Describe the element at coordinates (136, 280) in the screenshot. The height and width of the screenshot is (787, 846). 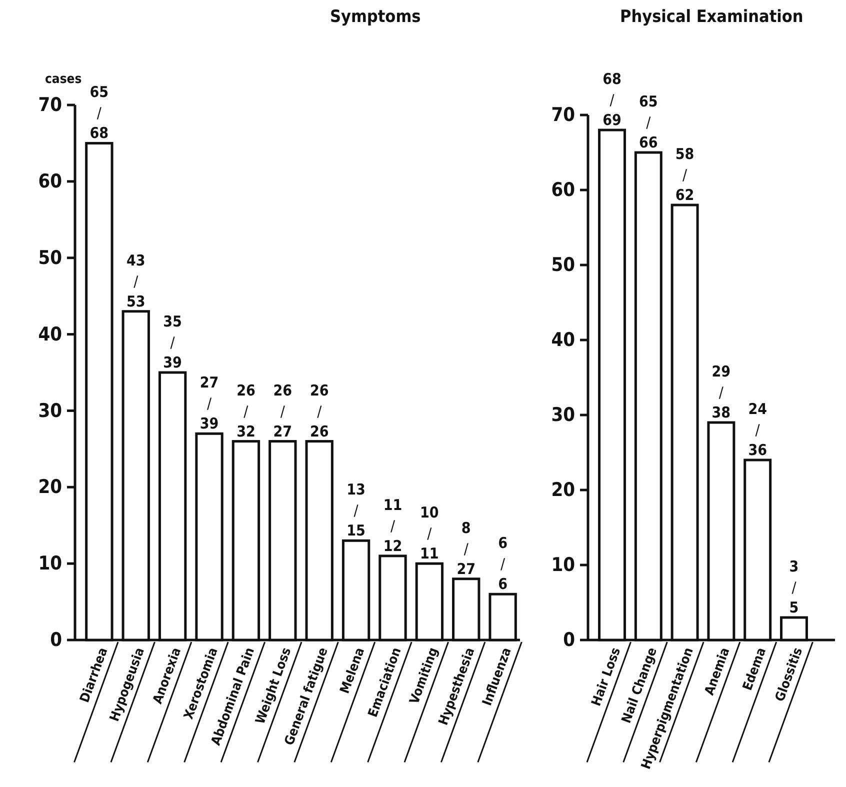
I see `annotation: 43/53` at that location.